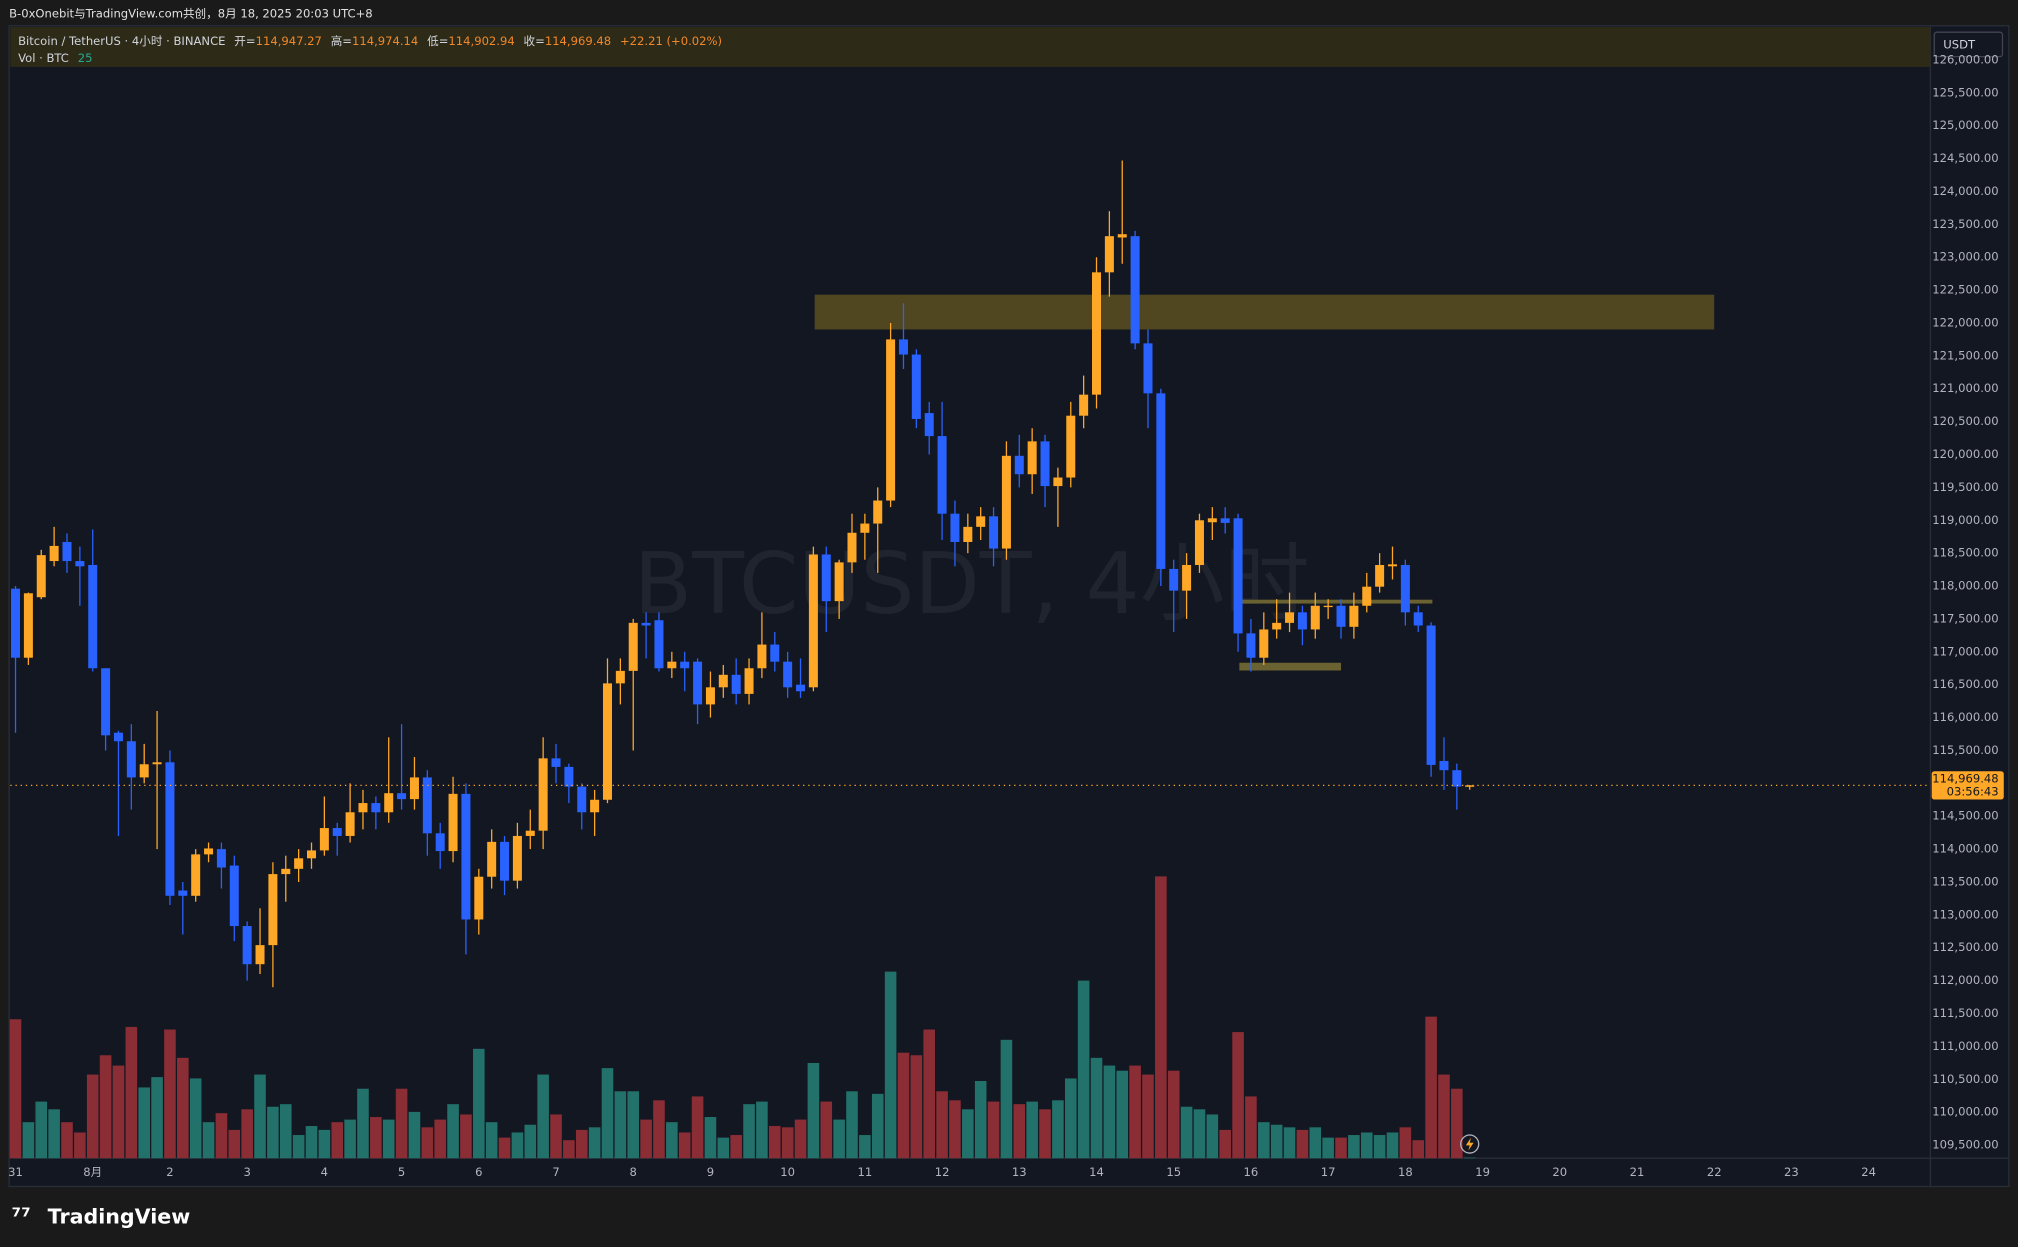  Describe the element at coordinates (169, 1172) in the screenshot. I see `x-tick-label: 2` at that location.